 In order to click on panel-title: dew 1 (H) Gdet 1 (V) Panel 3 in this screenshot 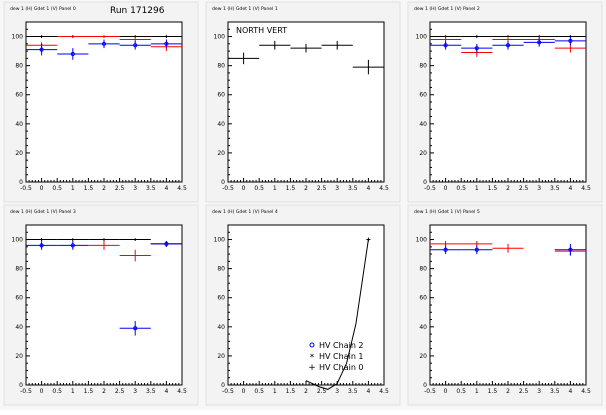, I will do `click(43, 212)`.